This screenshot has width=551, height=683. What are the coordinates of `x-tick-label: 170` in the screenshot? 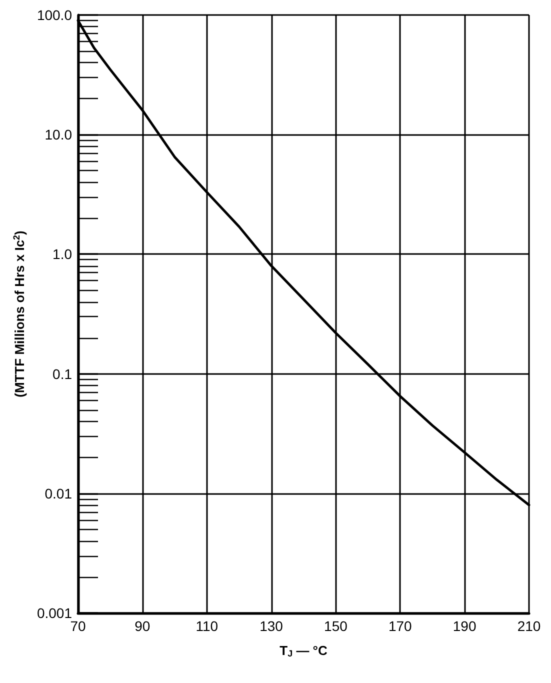 It's located at (400, 626).